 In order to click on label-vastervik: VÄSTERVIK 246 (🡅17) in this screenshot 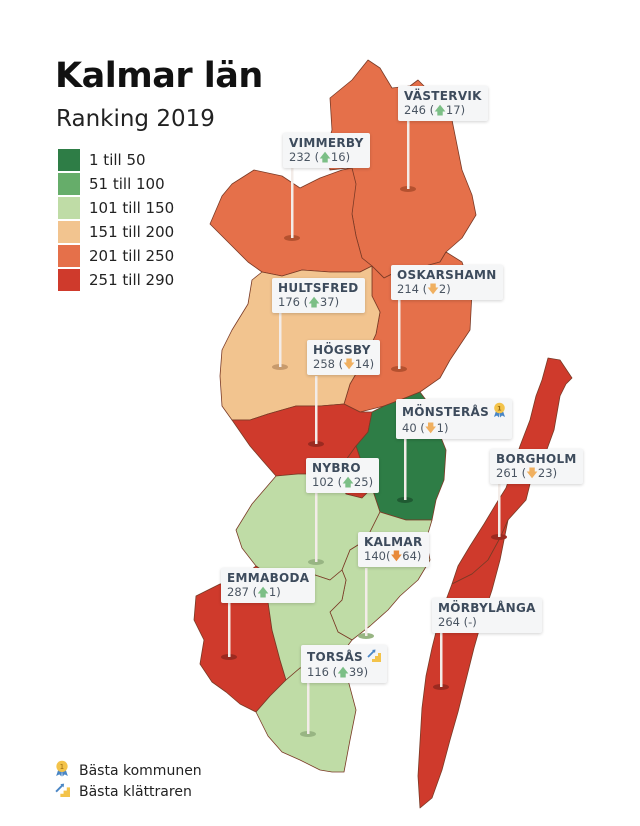, I will do `click(443, 103)`.